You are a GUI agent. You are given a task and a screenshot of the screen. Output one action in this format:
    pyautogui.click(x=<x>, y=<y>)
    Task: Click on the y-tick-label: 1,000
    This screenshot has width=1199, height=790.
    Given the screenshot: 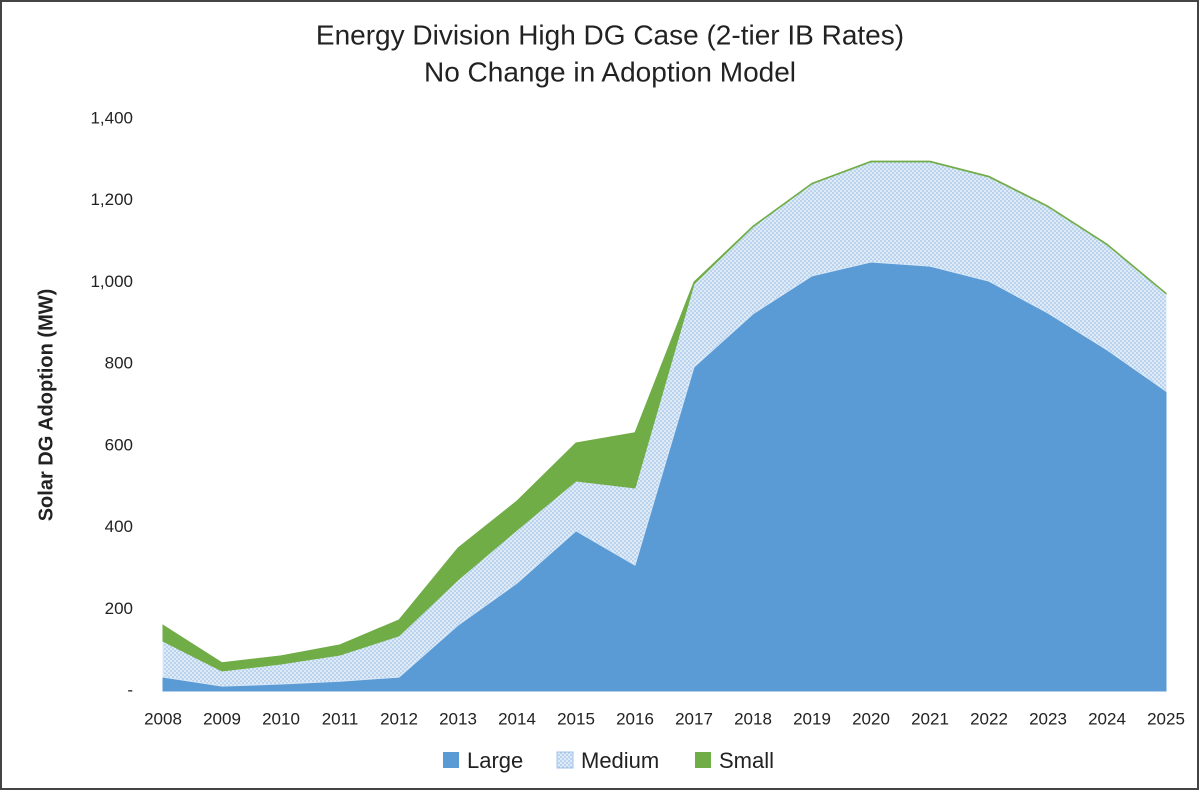 What is the action you would take?
    pyautogui.click(x=111, y=281)
    